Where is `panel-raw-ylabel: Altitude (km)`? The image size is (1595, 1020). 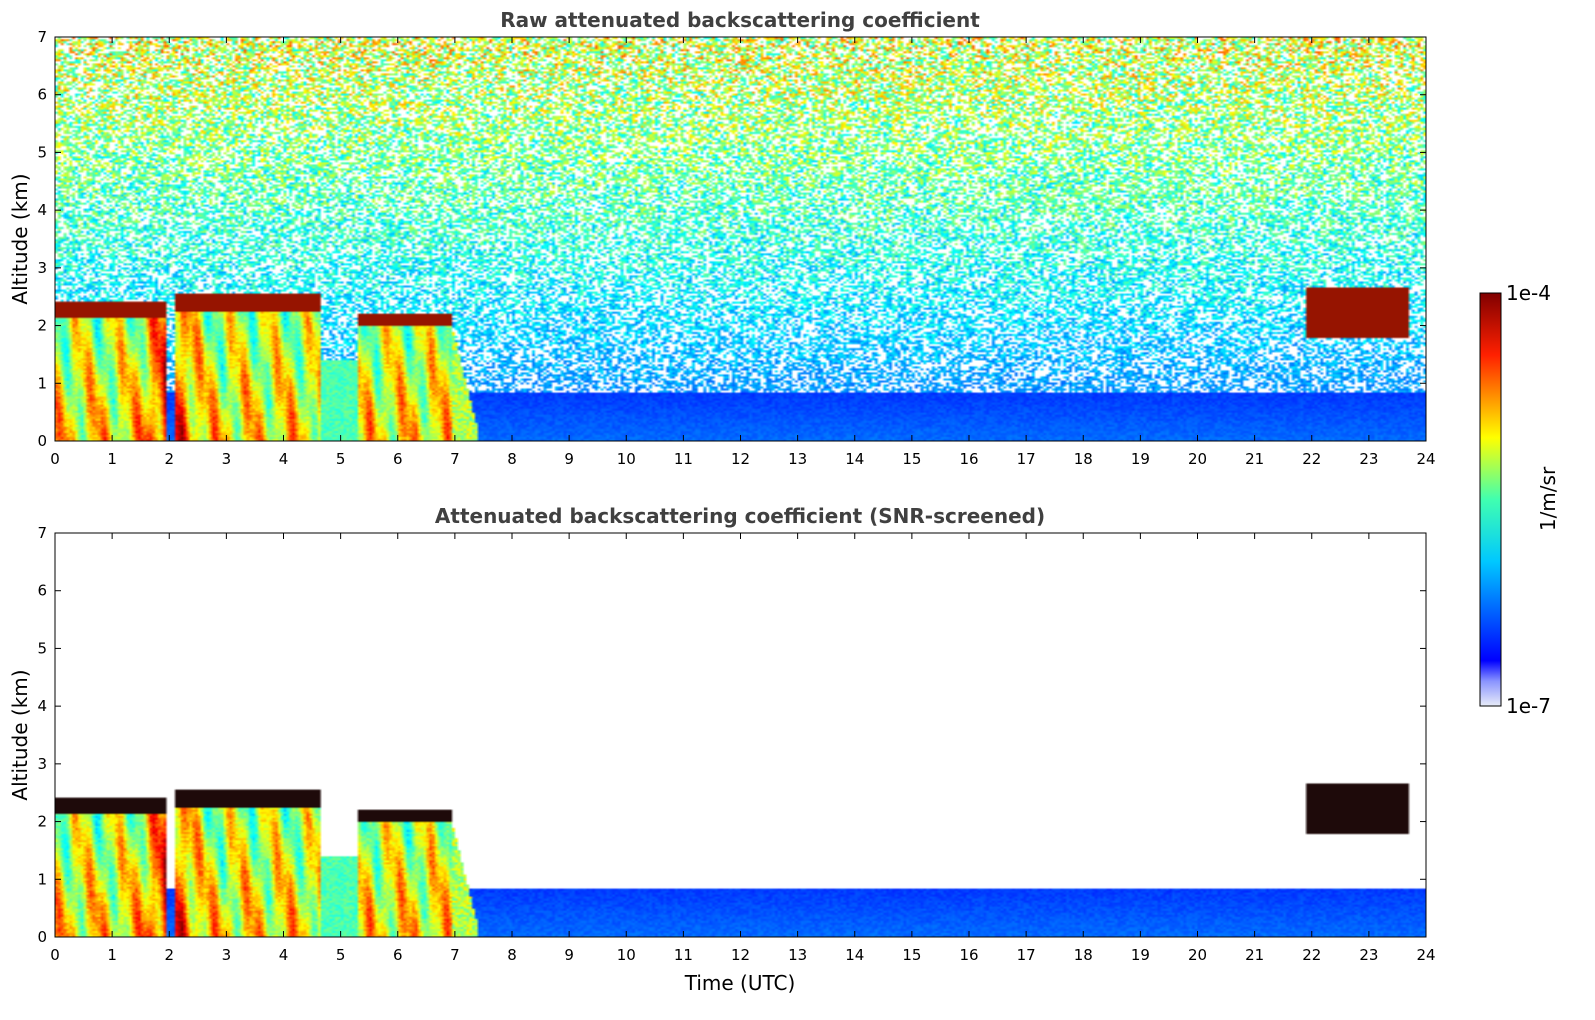 panel-raw-ylabel: Altitude (km) is located at coordinates (20, 238).